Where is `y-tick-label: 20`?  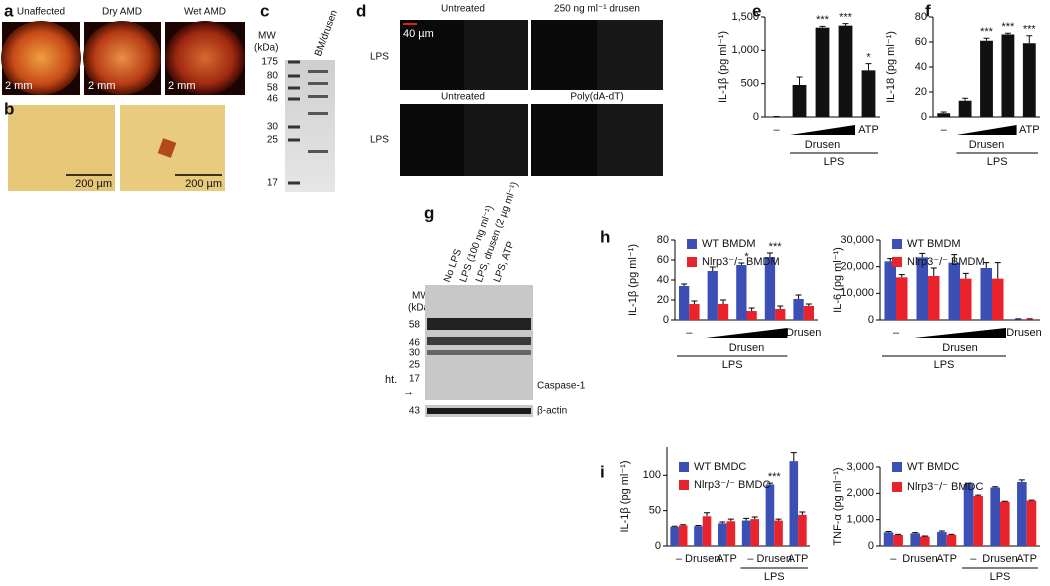
y-tick-label: 20 is located at coordinates (663, 300).